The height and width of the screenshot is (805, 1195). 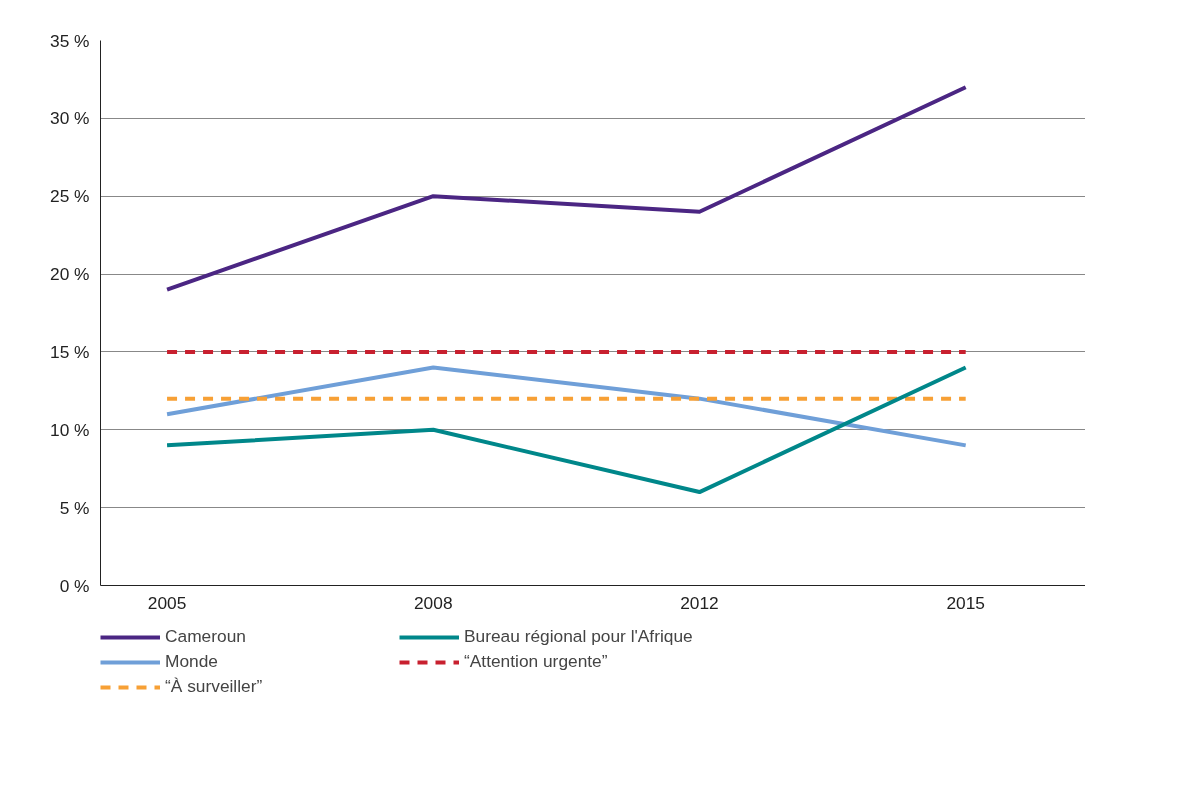 What do you see at coordinates (74, 585) in the screenshot?
I see `y-tick-label: 0 %` at bounding box center [74, 585].